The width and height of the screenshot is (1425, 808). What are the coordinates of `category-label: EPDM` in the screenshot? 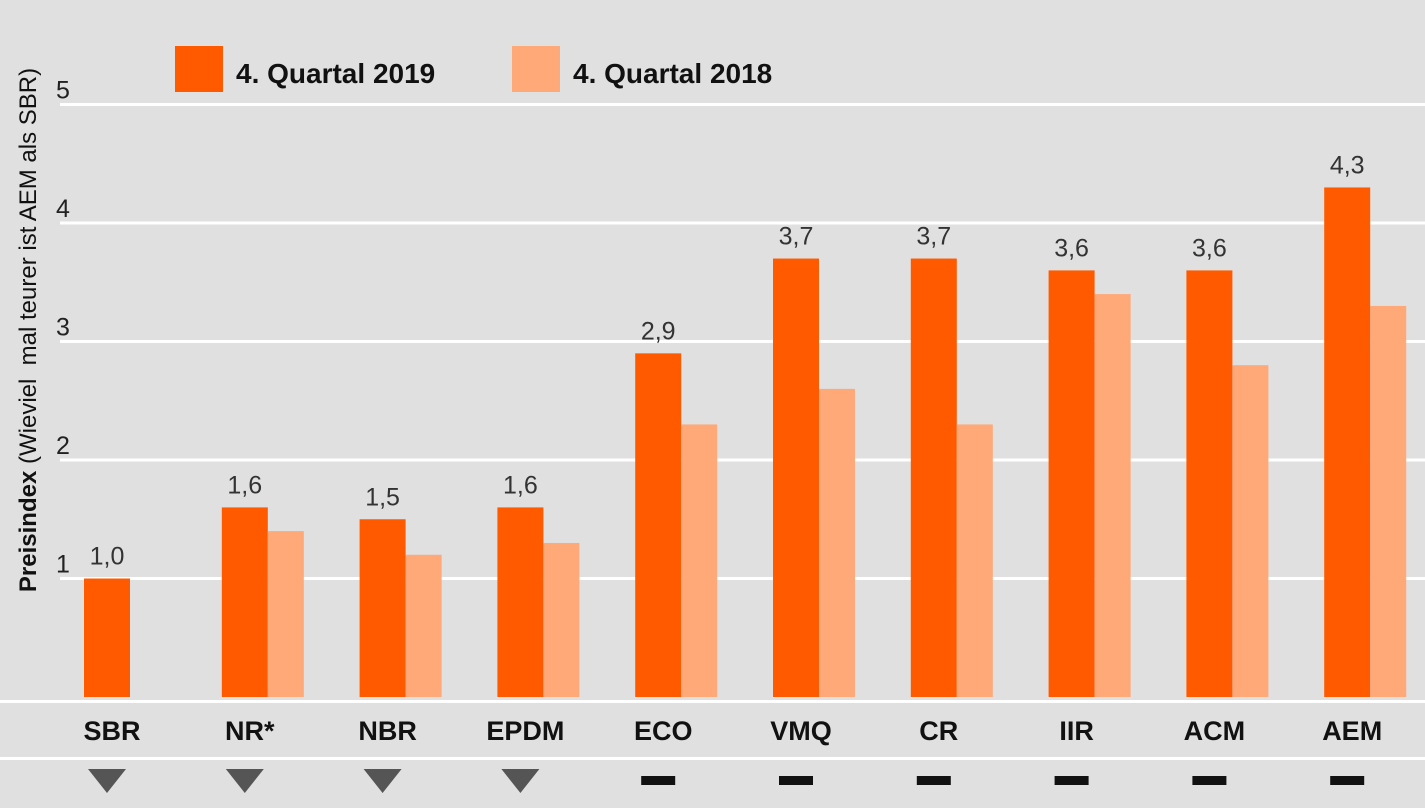 It's located at (525, 731).